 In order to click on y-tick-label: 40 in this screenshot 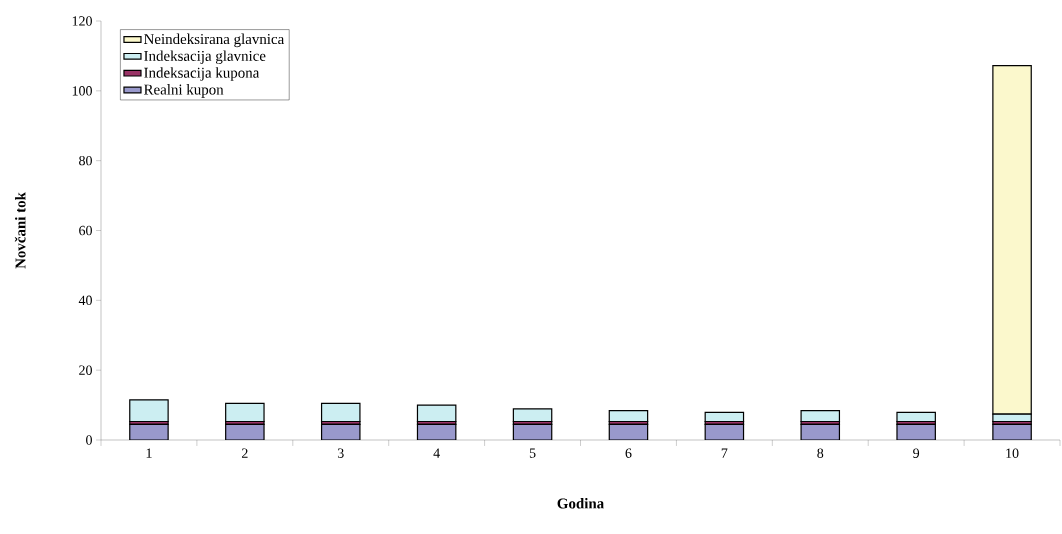, I will do `click(85, 300)`.